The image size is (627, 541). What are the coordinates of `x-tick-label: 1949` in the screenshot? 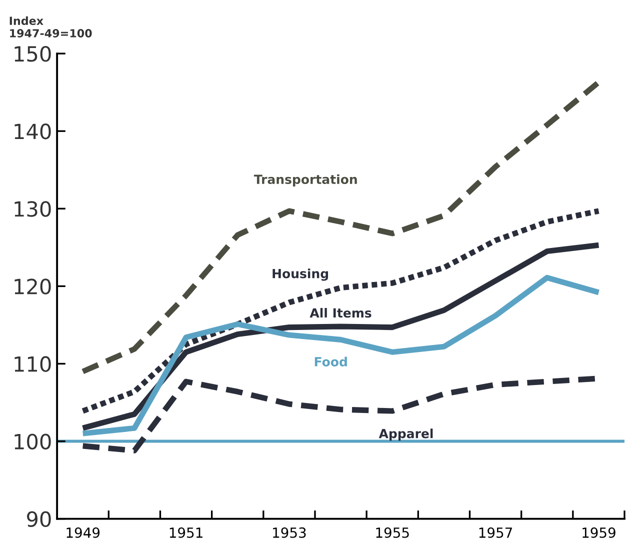 It's located at (83, 532).